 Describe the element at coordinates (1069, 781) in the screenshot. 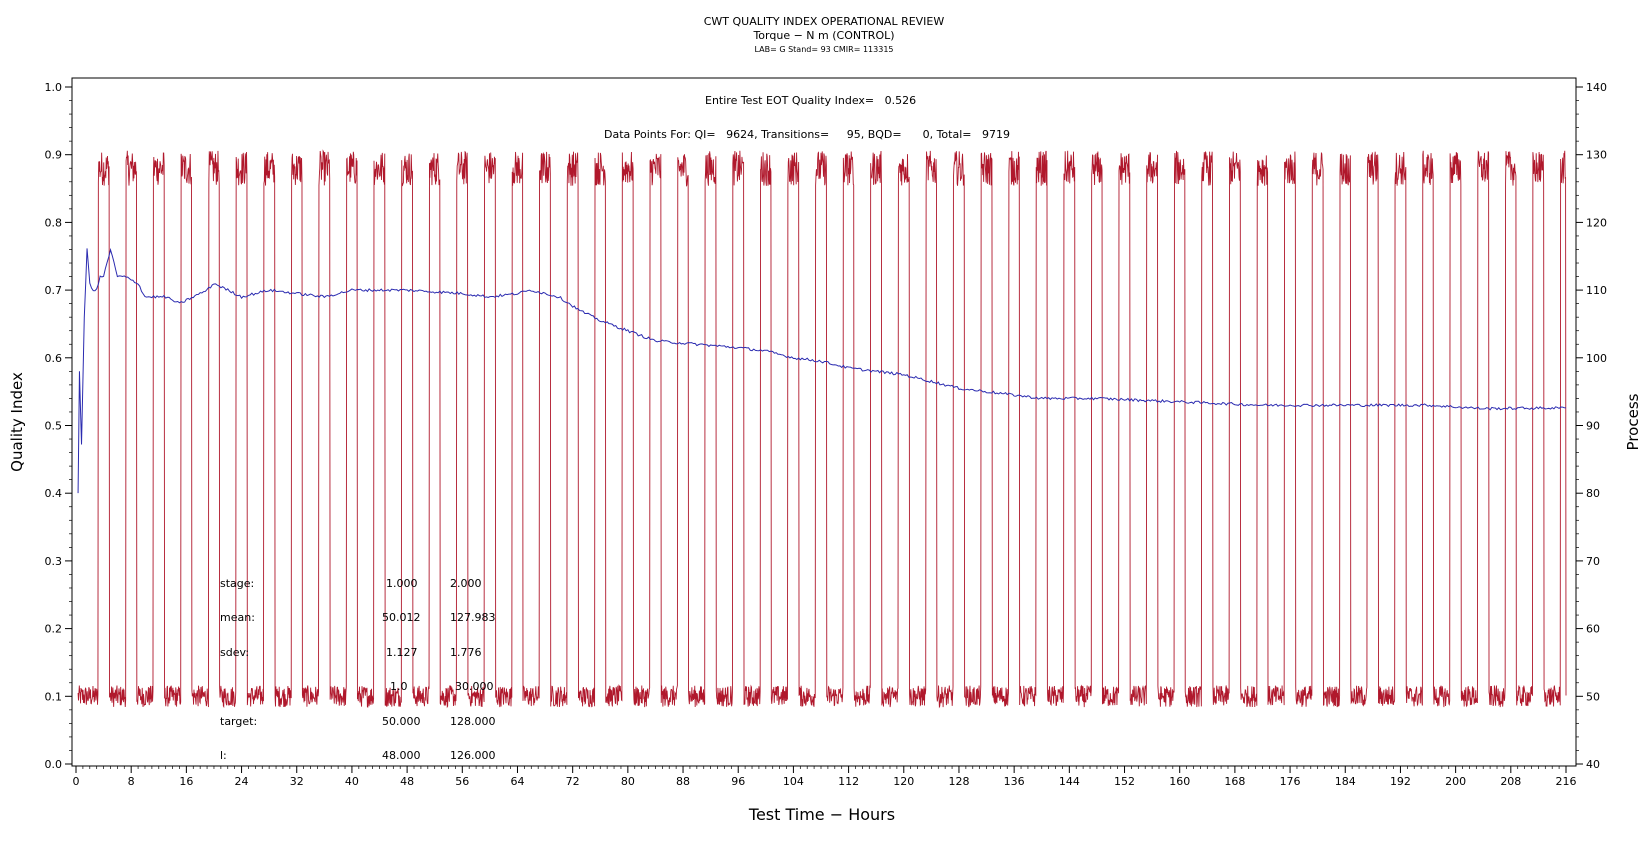

I see `x-tick-label: 144` at that location.